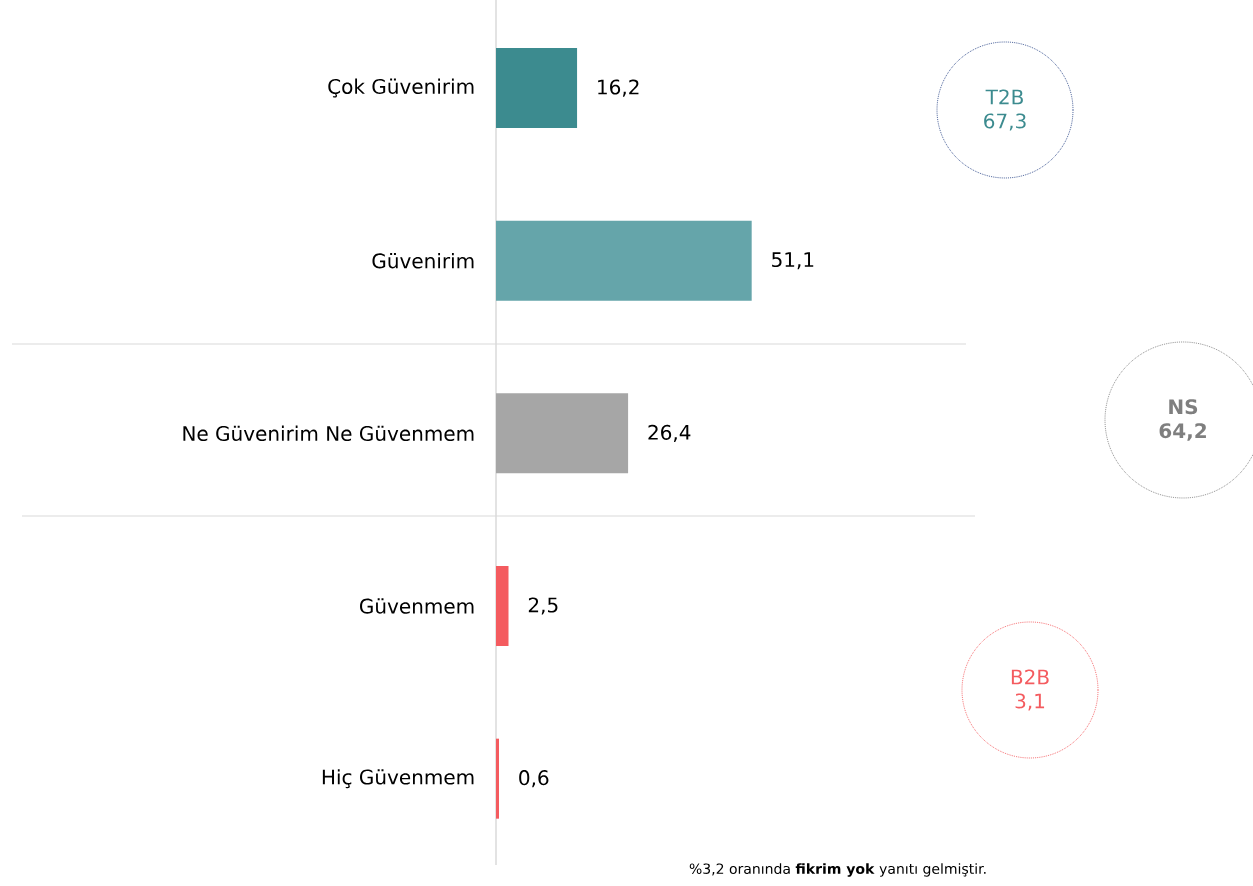  I want to click on y-tick-label: Güvenmem, so click(417, 606).